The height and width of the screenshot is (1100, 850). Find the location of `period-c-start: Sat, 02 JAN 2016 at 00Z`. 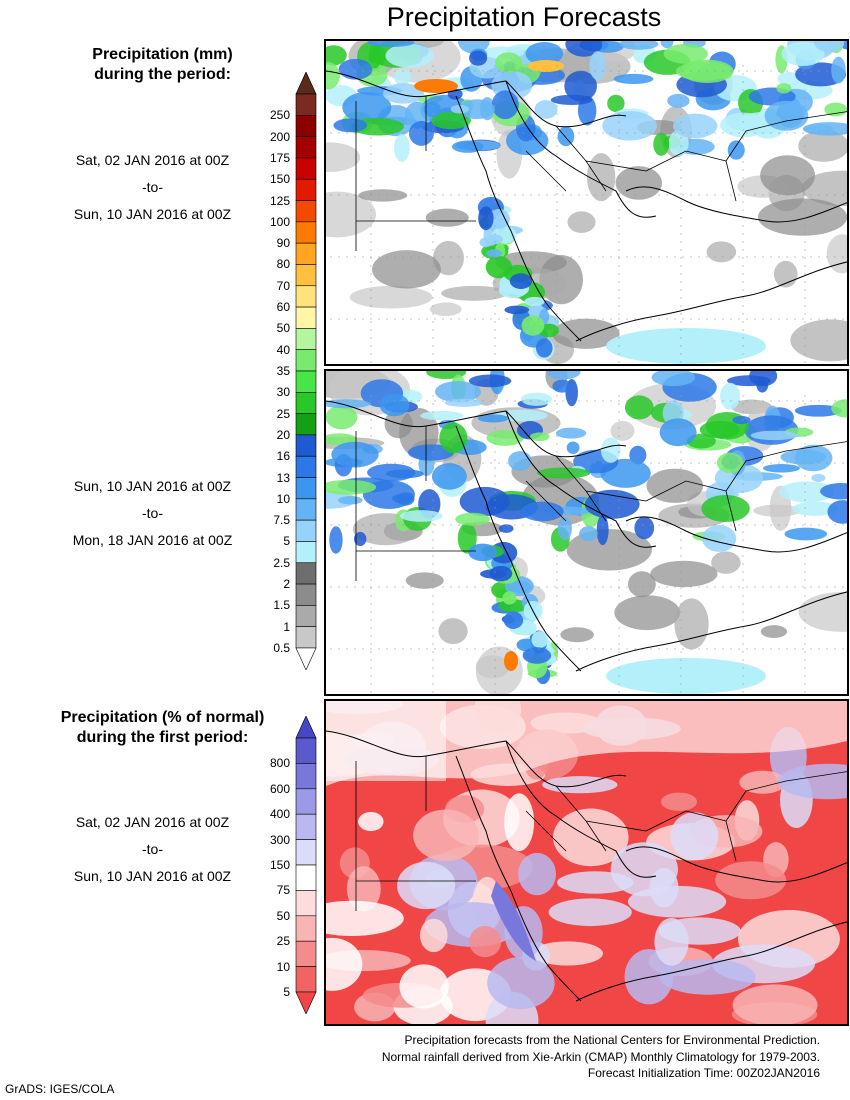

period-c-start: Sat, 02 JAN 2016 at 00Z is located at coordinates (152, 822).